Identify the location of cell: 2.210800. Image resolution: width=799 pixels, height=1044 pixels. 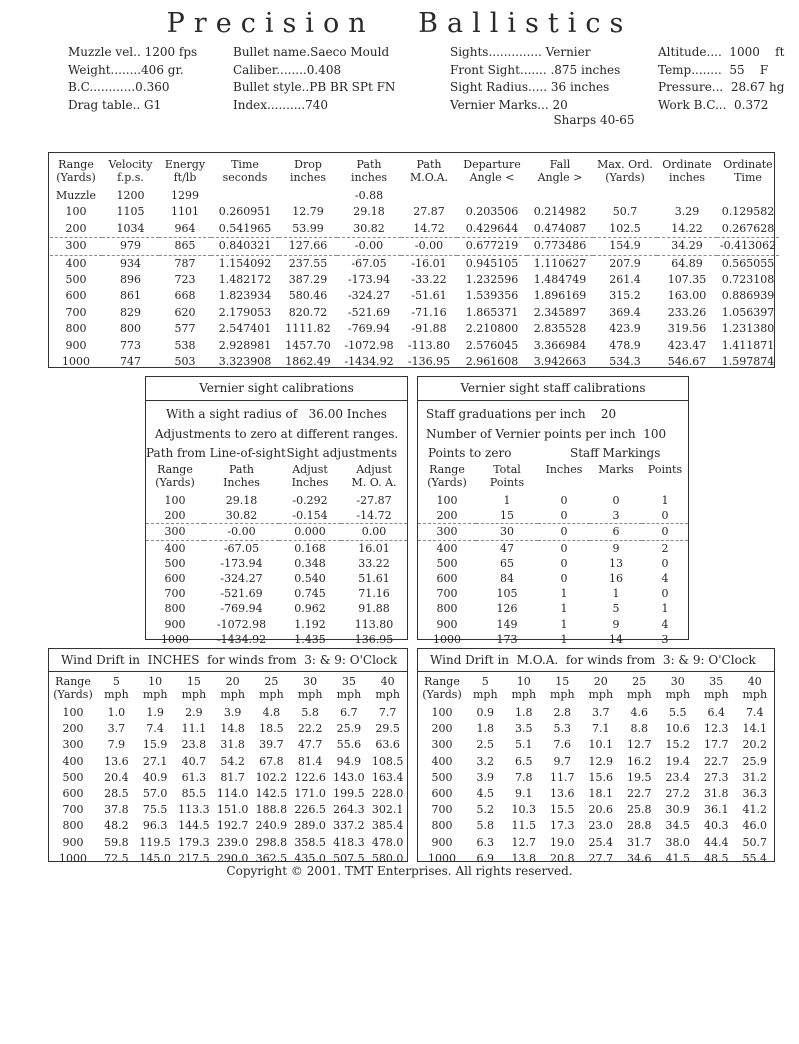
(492, 329).